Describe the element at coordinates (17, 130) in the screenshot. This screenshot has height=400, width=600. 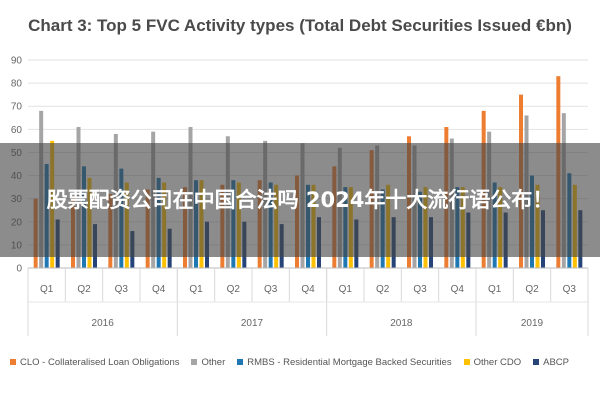
I see `y-tick-label: 60` at that location.